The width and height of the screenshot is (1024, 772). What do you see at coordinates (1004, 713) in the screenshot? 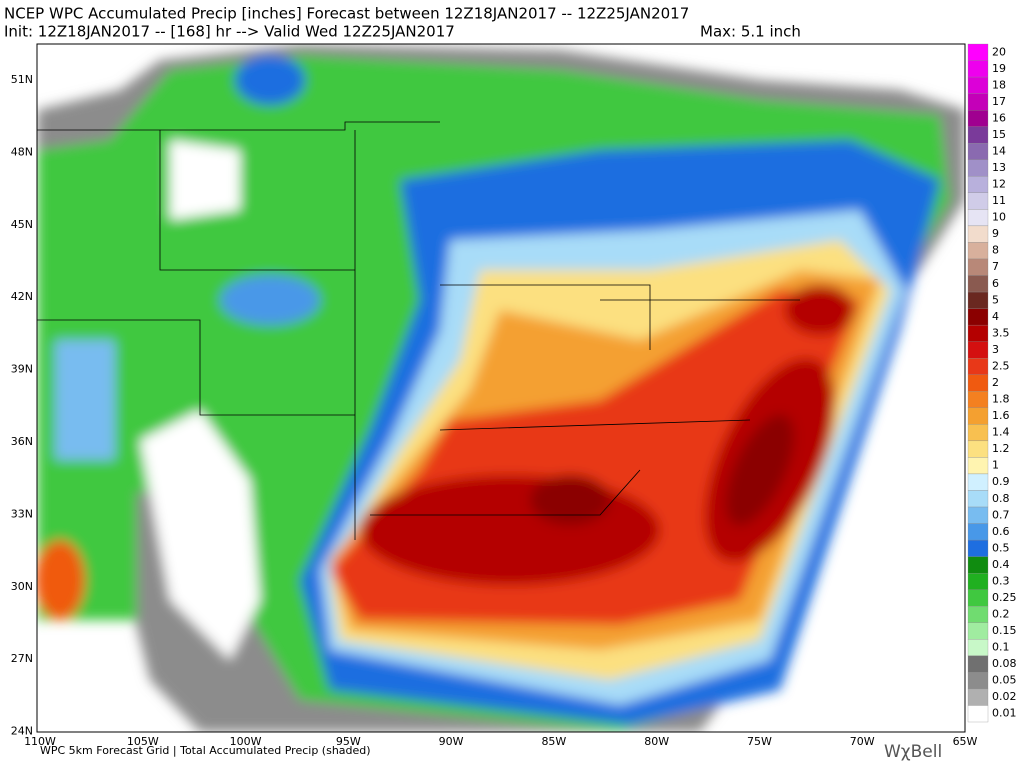
I see `legend-label: 0.01` at bounding box center [1004, 713].